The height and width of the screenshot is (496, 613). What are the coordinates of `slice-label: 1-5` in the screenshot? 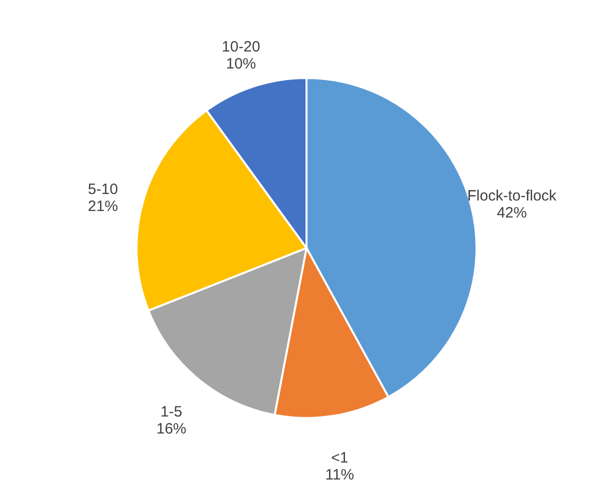 It's located at (171, 411).